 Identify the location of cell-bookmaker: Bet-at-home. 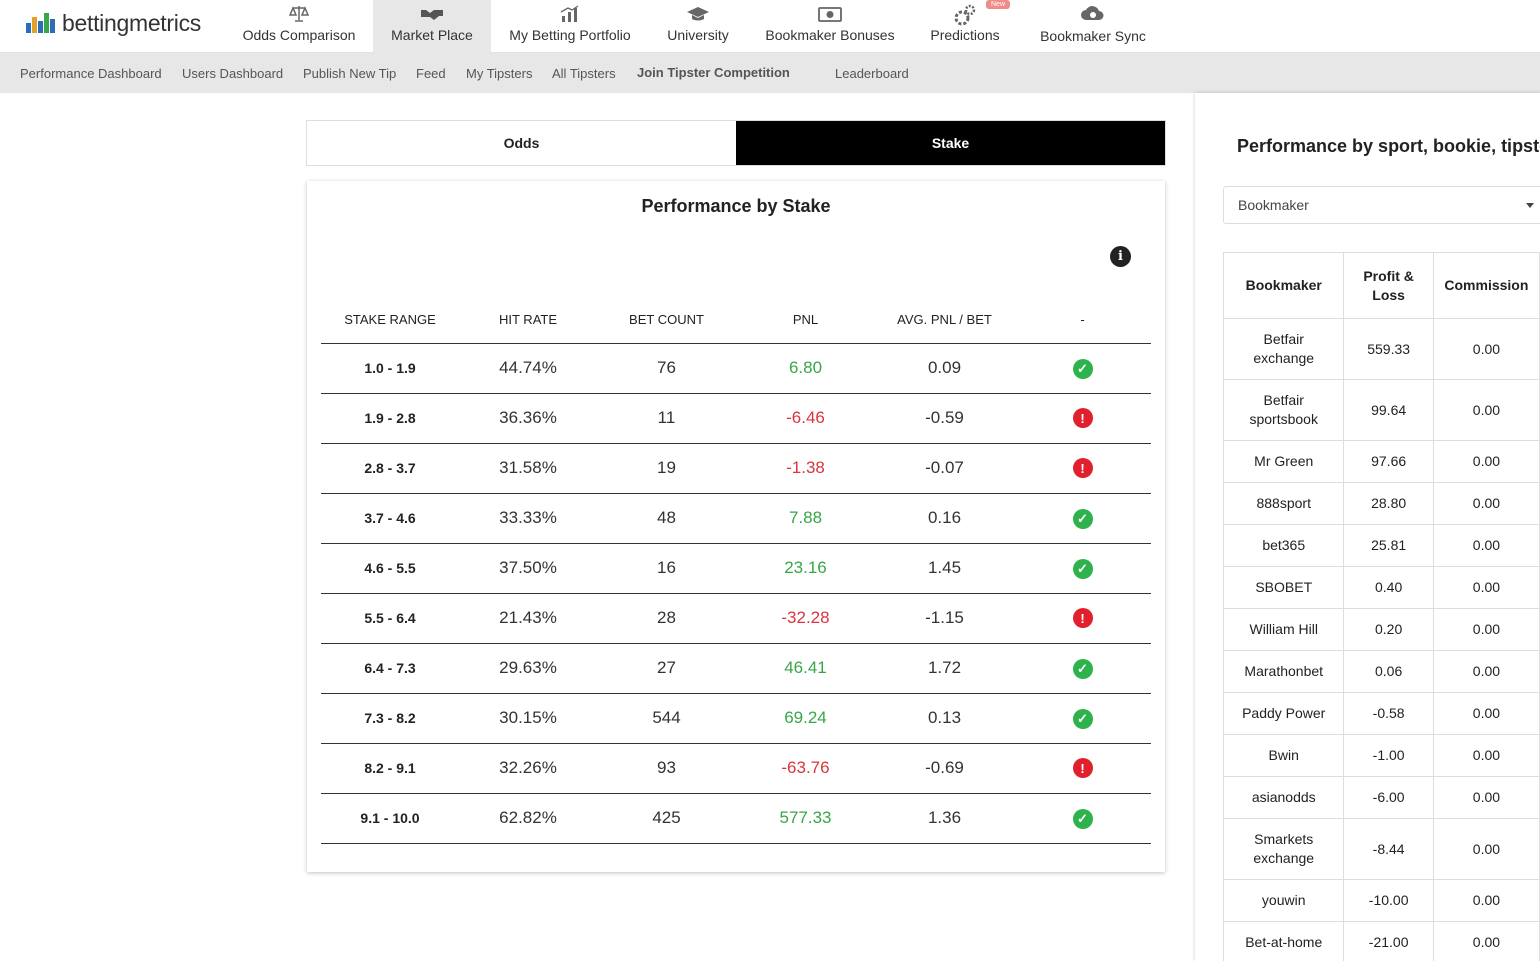
(1283, 941).